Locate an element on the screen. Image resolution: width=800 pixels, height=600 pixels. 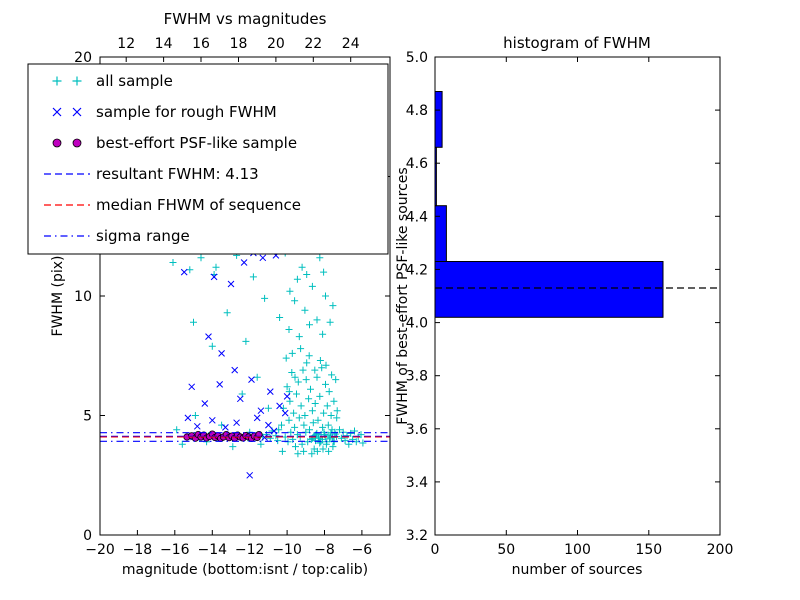
histogram-plot-ylabel: FWHM of best-effort PSF-like sources is located at coordinates (403, 295).